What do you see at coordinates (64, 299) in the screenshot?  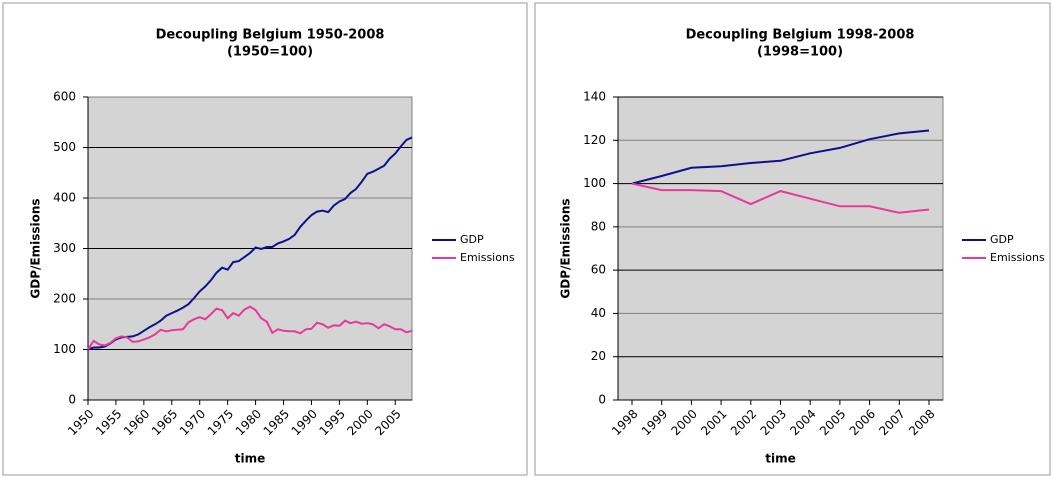 I see `y-tick-label: 200` at bounding box center [64, 299].